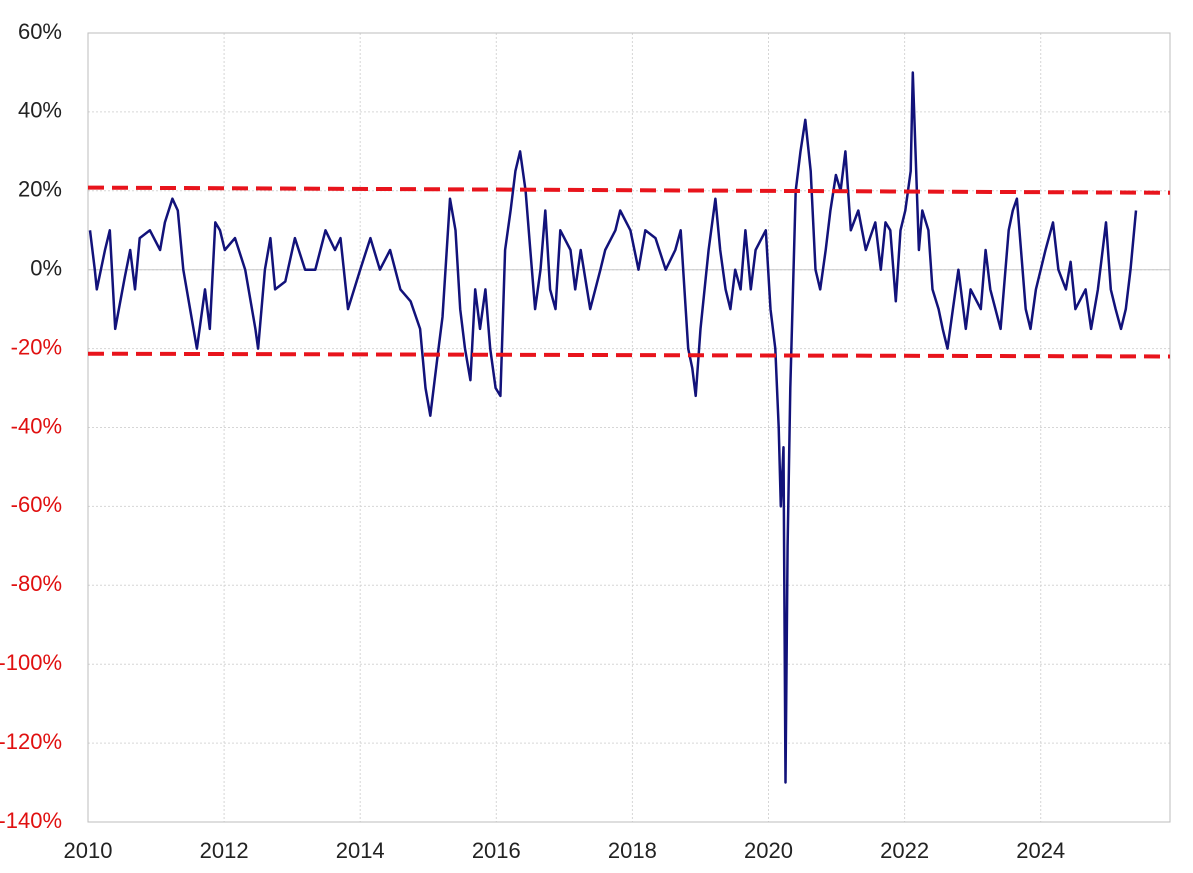 The width and height of the screenshot is (1193, 873). I want to click on y-tick-label: 0%, so click(46, 268).